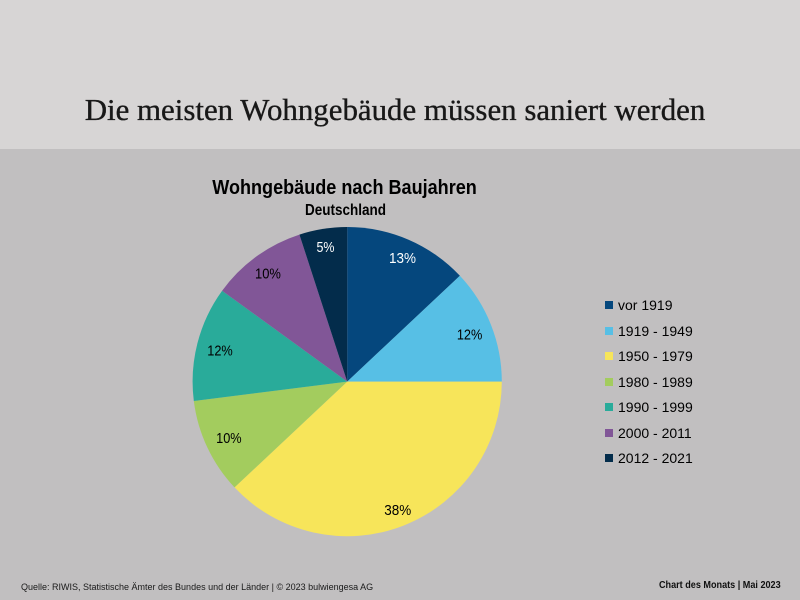 The height and width of the screenshot is (600, 800). Describe the element at coordinates (397, 510) in the screenshot. I see `svg-text: 38%` at that location.